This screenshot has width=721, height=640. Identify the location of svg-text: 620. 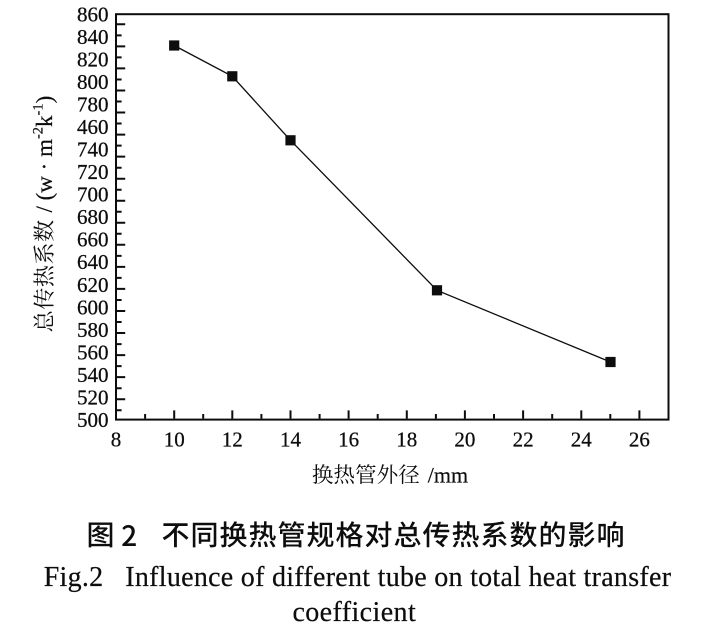
(93, 285).